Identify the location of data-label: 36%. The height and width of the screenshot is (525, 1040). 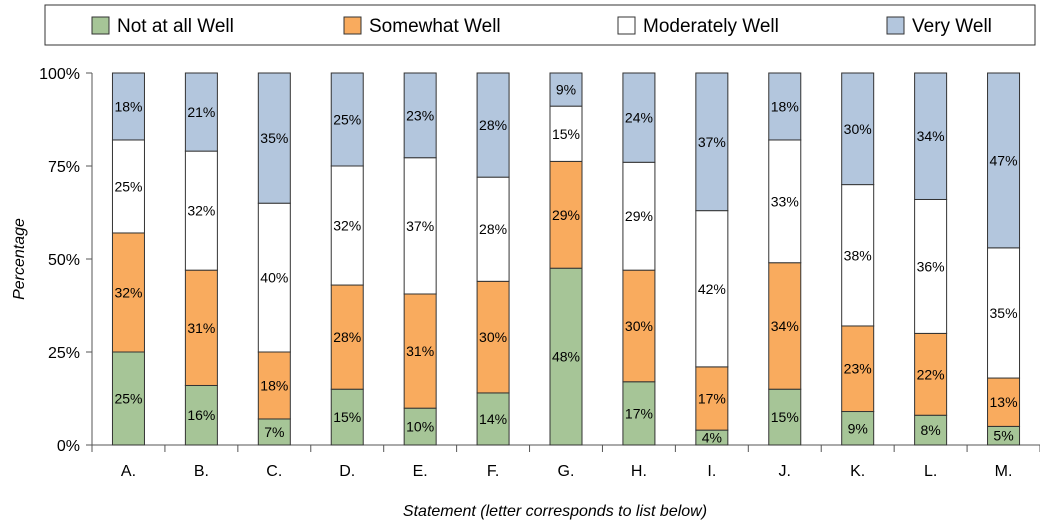
(931, 266).